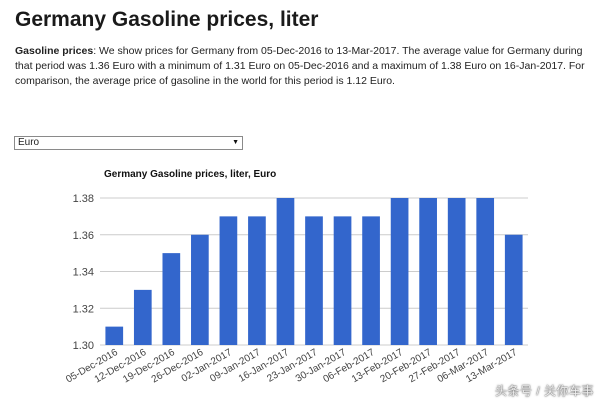  Describe the element at coordinates (83, 236) in the screenshot. I see `y-tick-label: 1.36` at that location.